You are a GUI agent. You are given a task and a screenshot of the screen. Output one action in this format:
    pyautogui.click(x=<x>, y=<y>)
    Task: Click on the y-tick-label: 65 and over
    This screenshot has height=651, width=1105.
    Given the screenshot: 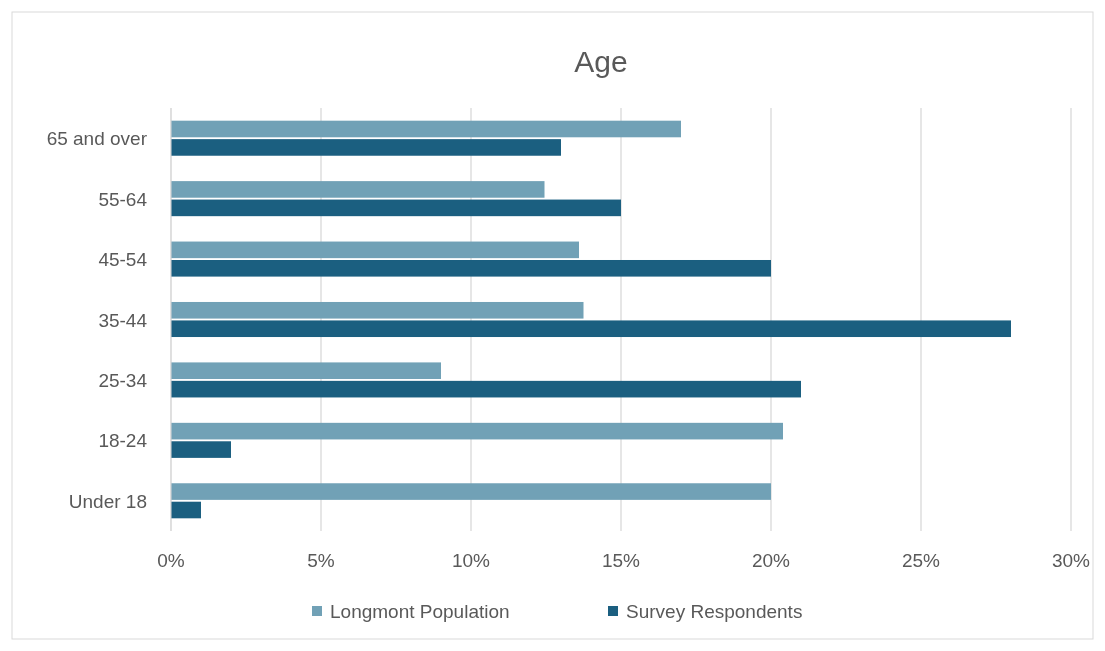 What is the action you would take?
    pyautogui.click(x=97, y=139)
    